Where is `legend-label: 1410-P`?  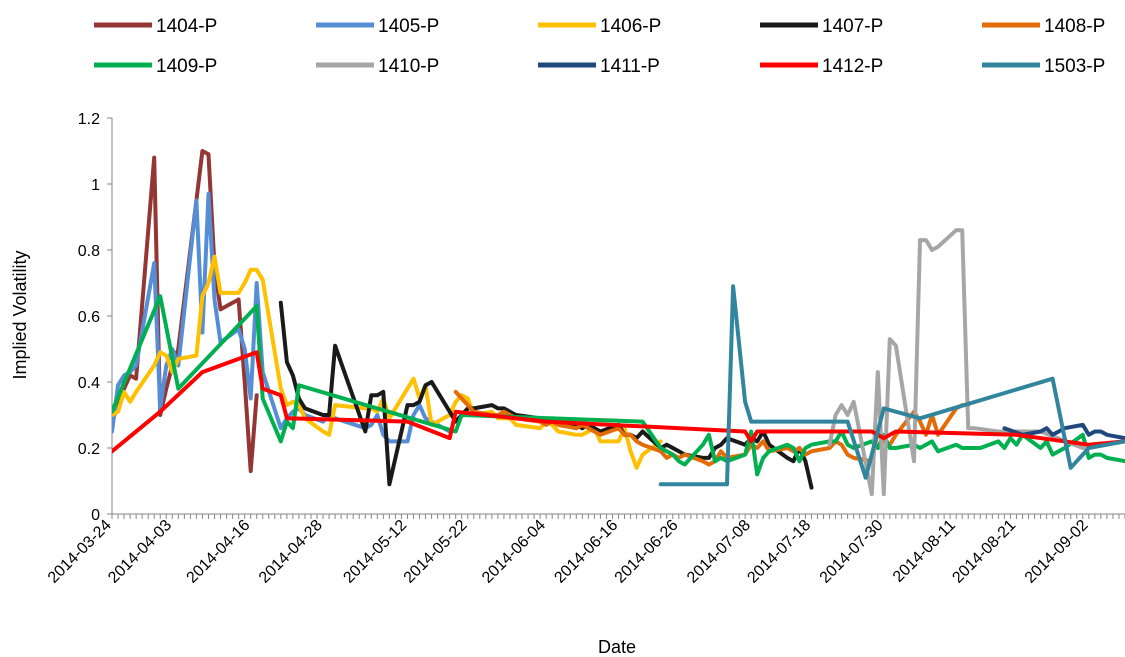
legend-label: 1410-P is located at coordinates (408, 66).